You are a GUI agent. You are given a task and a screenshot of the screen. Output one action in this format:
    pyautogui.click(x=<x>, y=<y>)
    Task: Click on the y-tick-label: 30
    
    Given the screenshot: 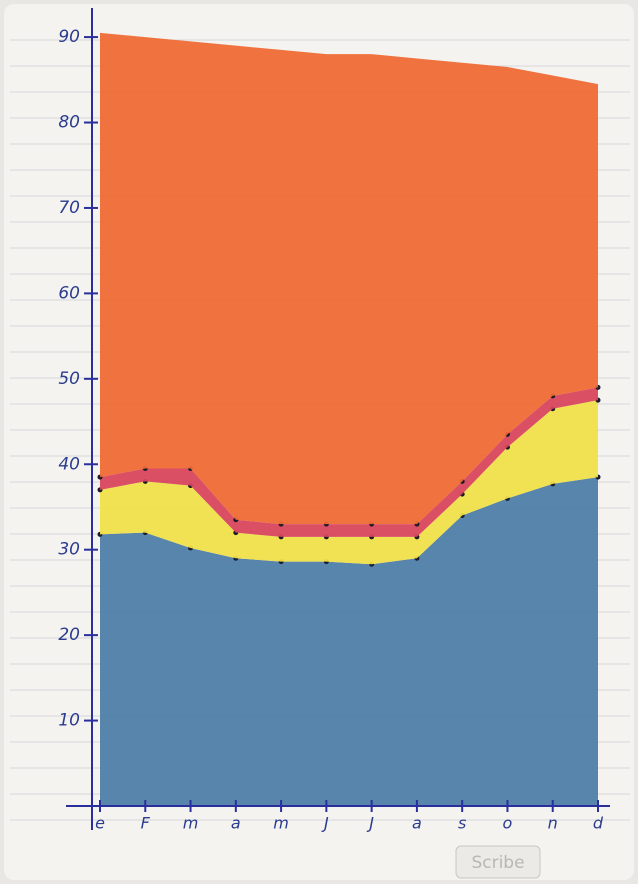 What is the action you would take?
    pyautogui.click(x=69, y=550)
    